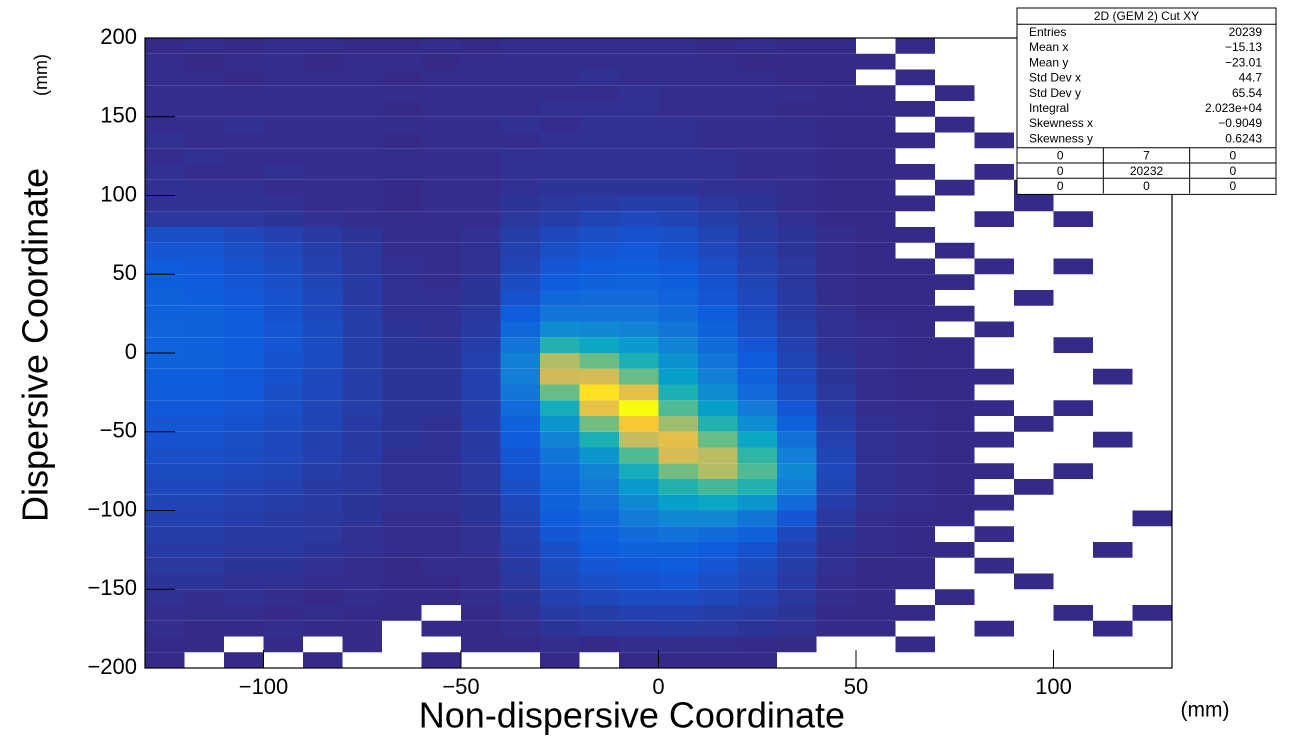 The height and width of the screenshot is (743, 1291). Describe the element at coordinates (658, 686) in the screenshot. I see `x-tick-label: 0` at that location.